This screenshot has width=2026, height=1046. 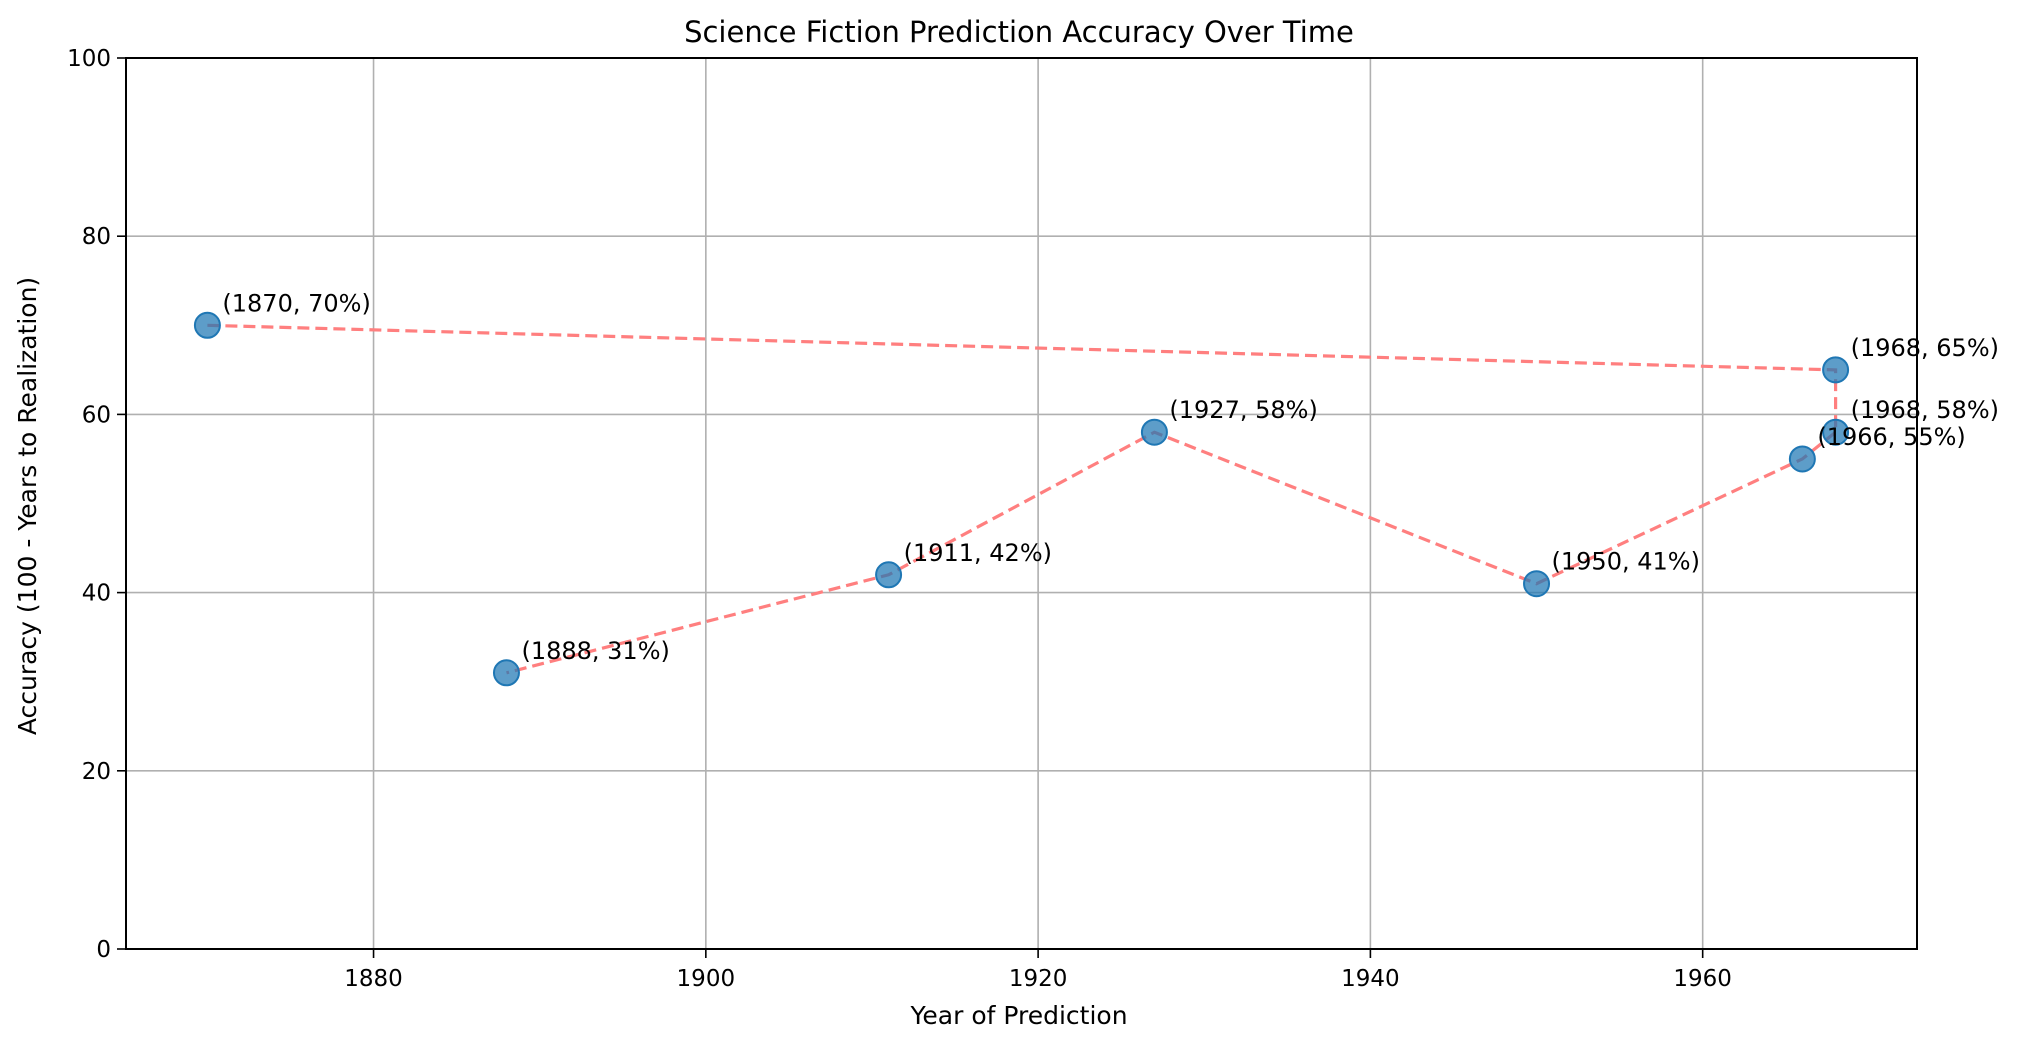 What do you see at coordinates (1370, 979) in the screenshot?
I see `x-tick-label: 1940` at bounding box center [1370, 979].